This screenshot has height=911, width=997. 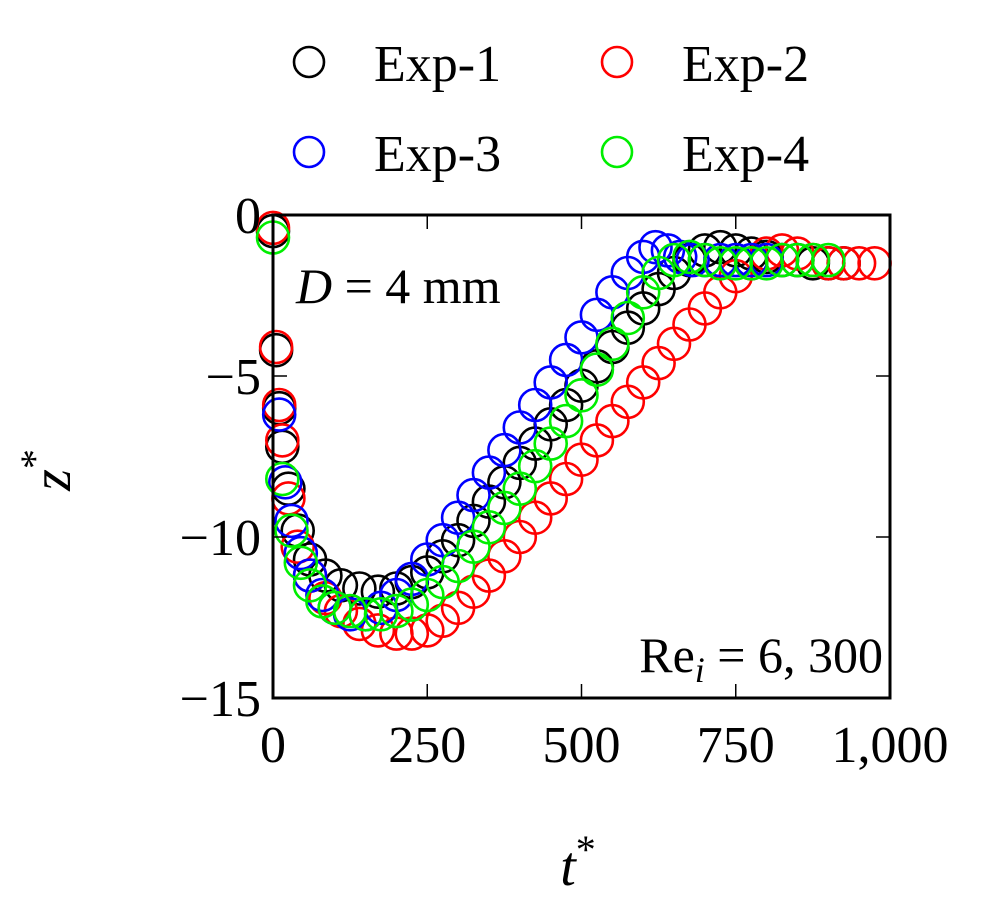 I want to click on legend-entry: Exp-1, so click(x=396, y=64).